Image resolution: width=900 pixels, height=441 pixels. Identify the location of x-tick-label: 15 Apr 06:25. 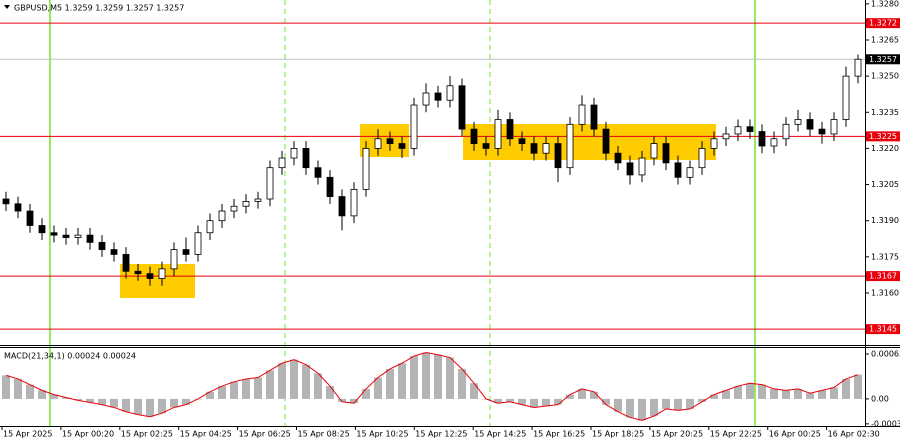
(265, 434).